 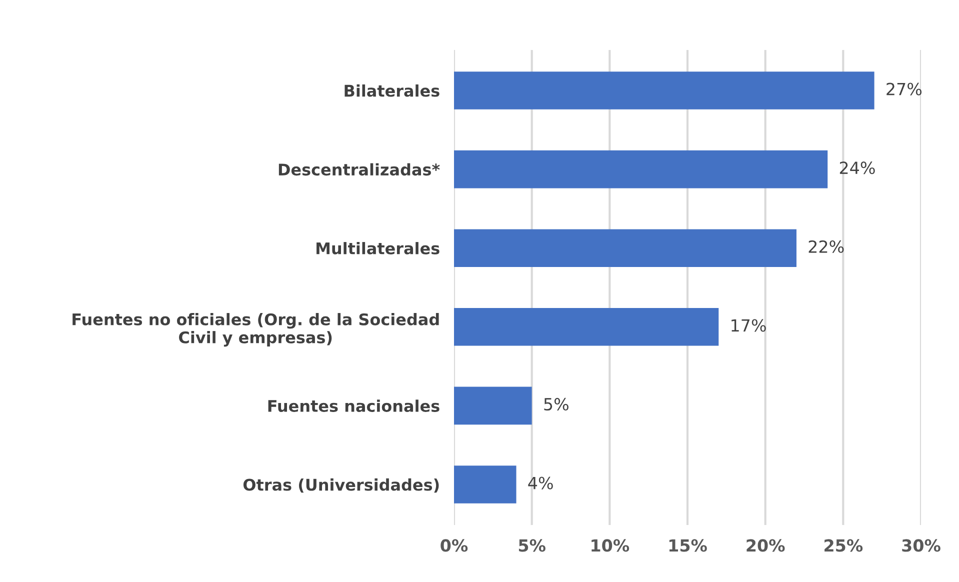 I want to click on data-label: 17%, so click(x=749, y=325).